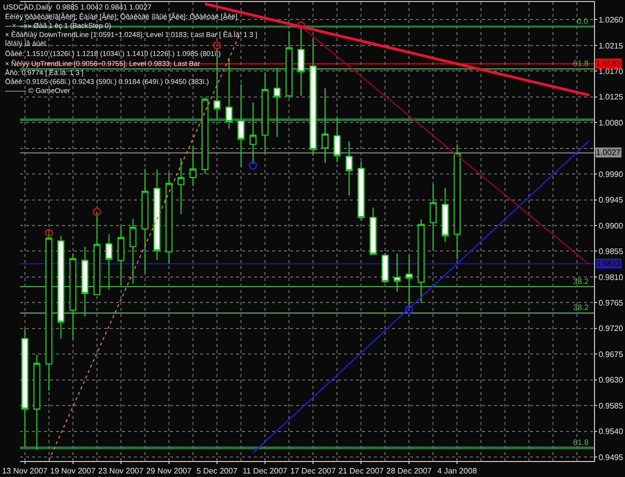  I want to click on y-tick-label: 1.0080, so click(611, 123).